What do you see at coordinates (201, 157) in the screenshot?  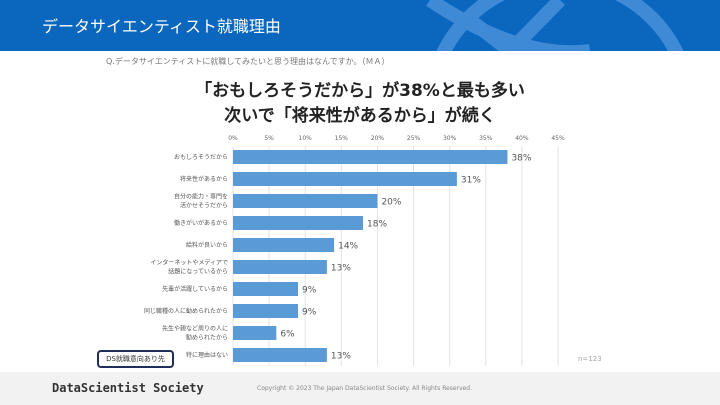 I see `category-label: おもしろそうだから` at bounding box center [201, 157].